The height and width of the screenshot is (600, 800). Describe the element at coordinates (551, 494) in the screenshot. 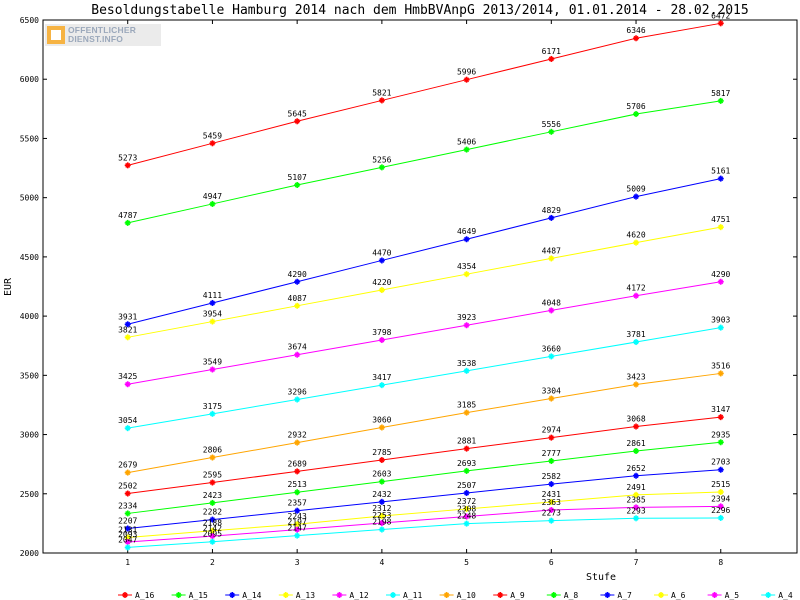

I see `data-label-a-6: 2431` at that location.